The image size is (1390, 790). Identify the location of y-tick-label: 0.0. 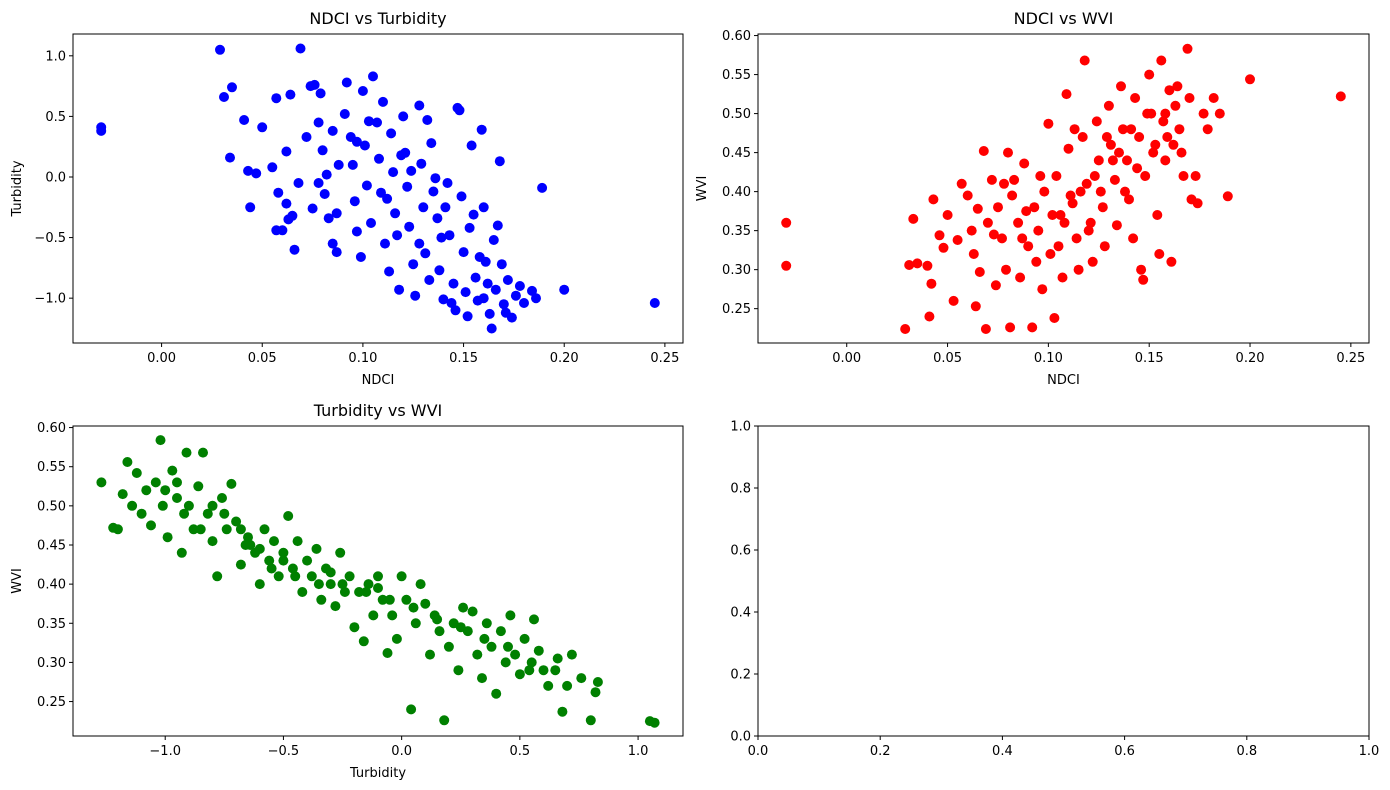
(740, 737).